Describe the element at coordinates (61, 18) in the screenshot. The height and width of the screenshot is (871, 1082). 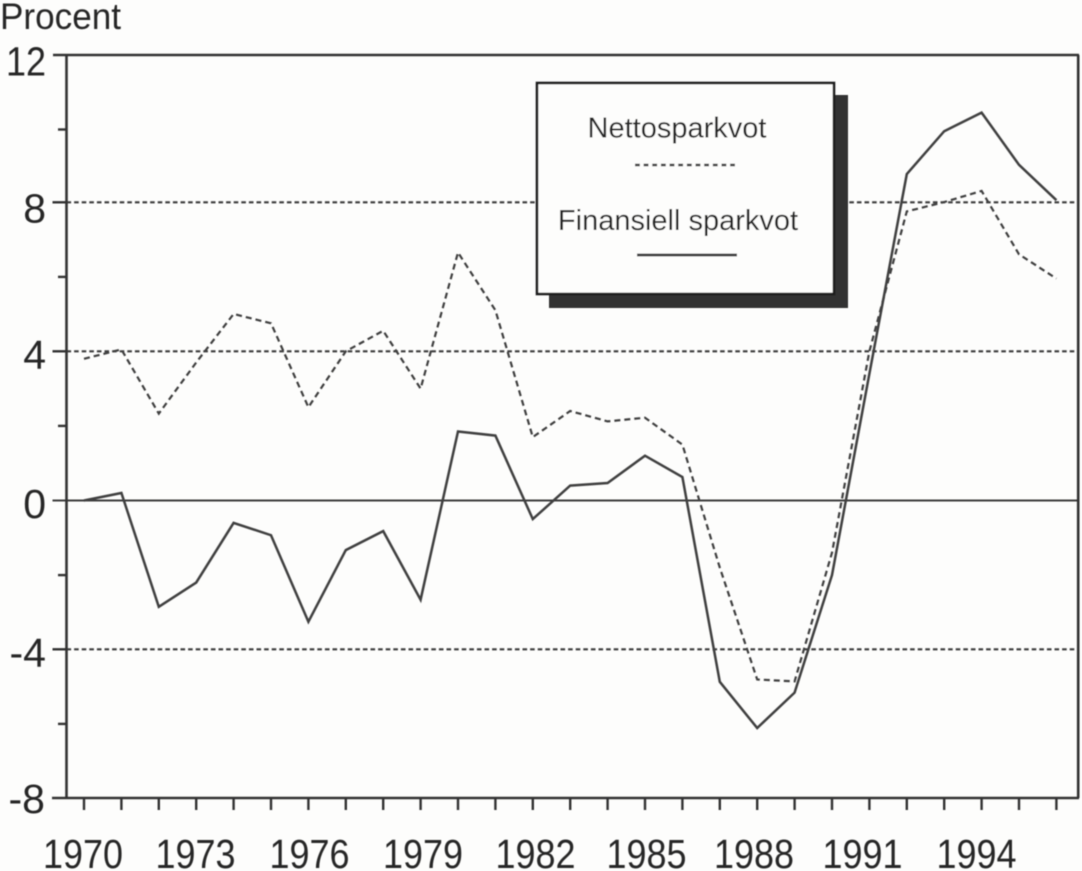
I see `svg-text: Procent` at that location.